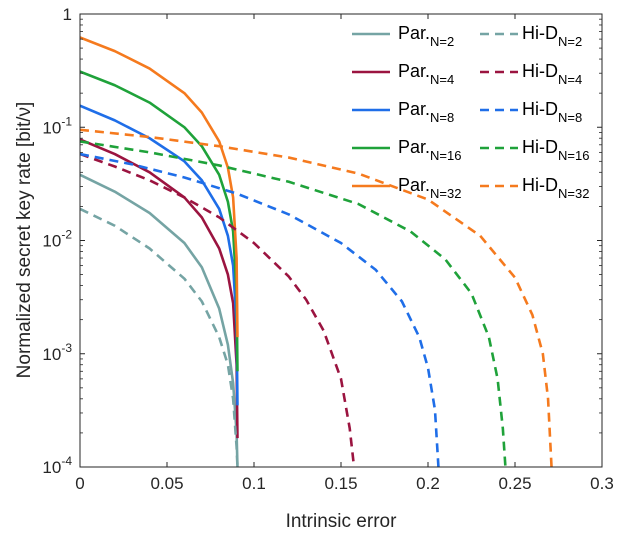  I want to click on legend-label: Hi-DN=4, so click(552, 74).